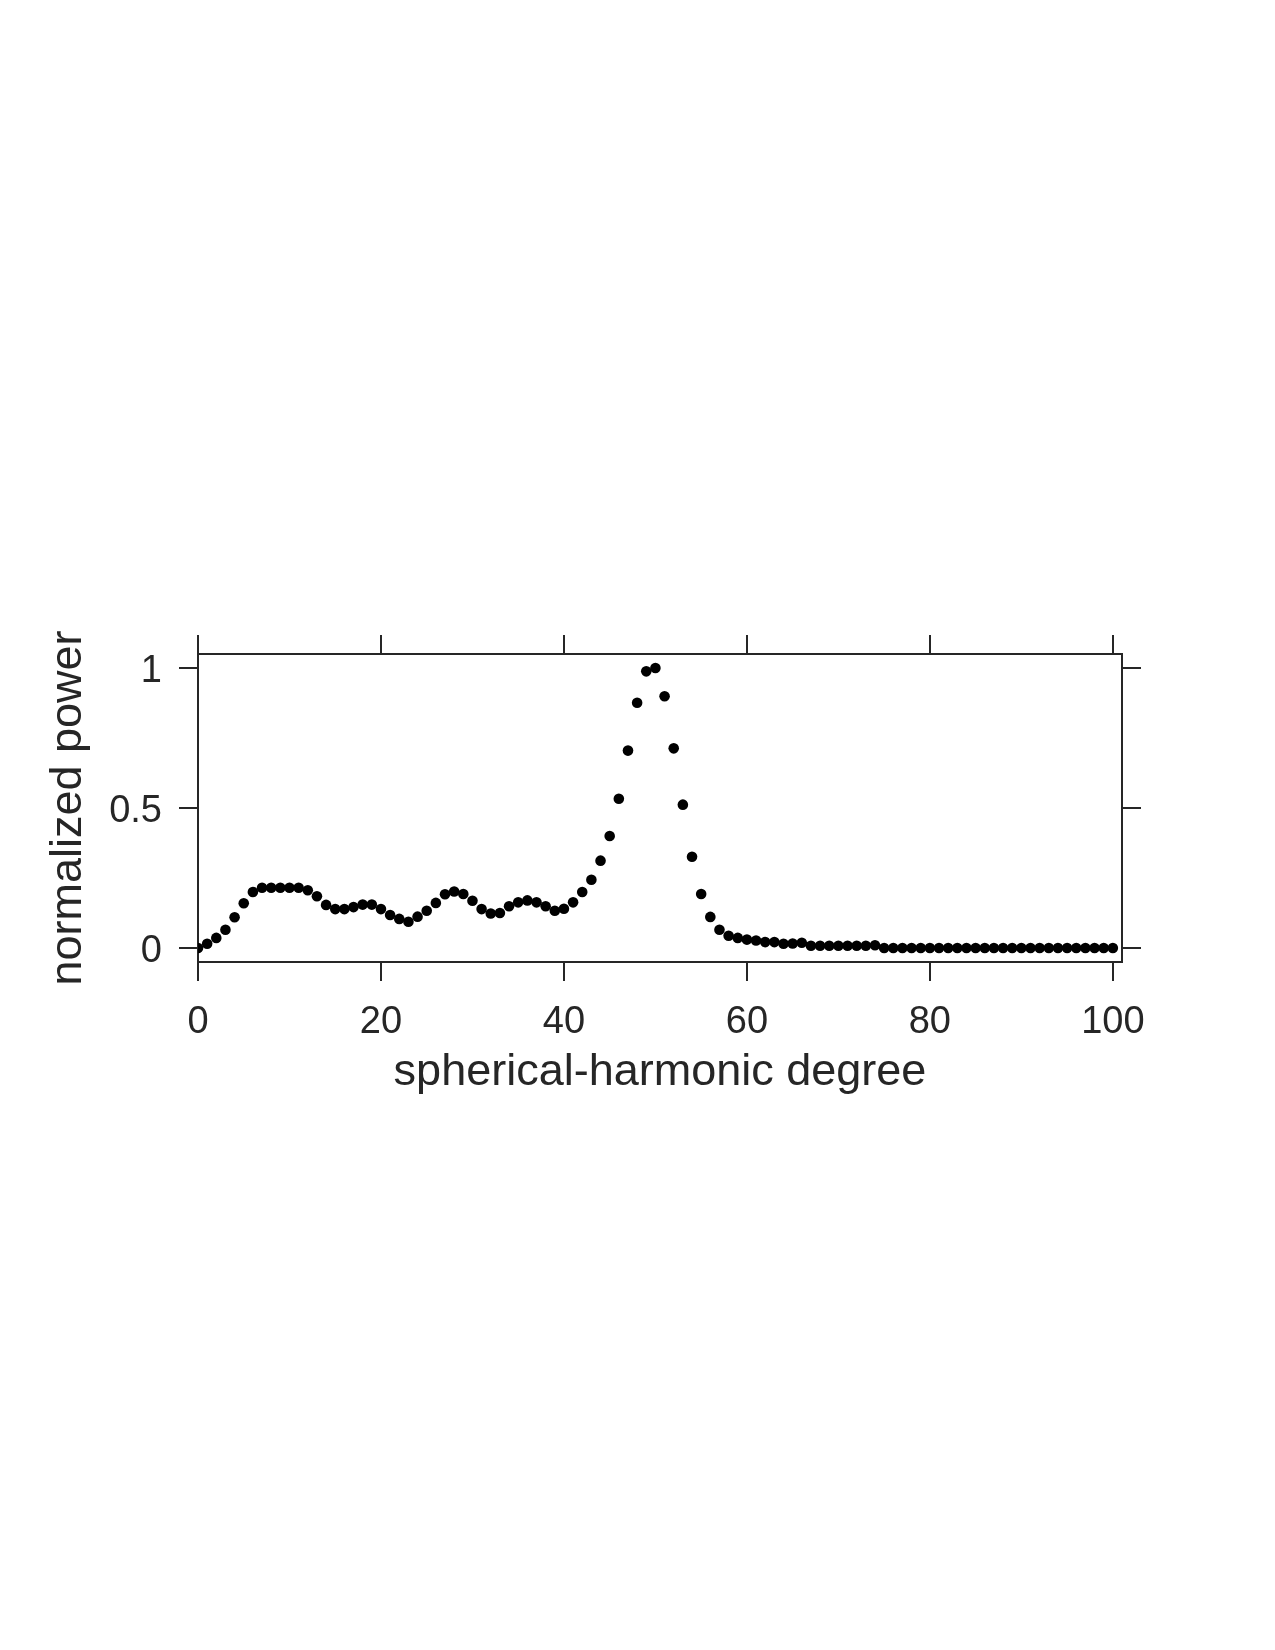 The width and height of the screenshot is (1275, 1650). Describe the element at coordinates (747, 1020) in the screenshot. I see `x-tick-label: 60` at that location.